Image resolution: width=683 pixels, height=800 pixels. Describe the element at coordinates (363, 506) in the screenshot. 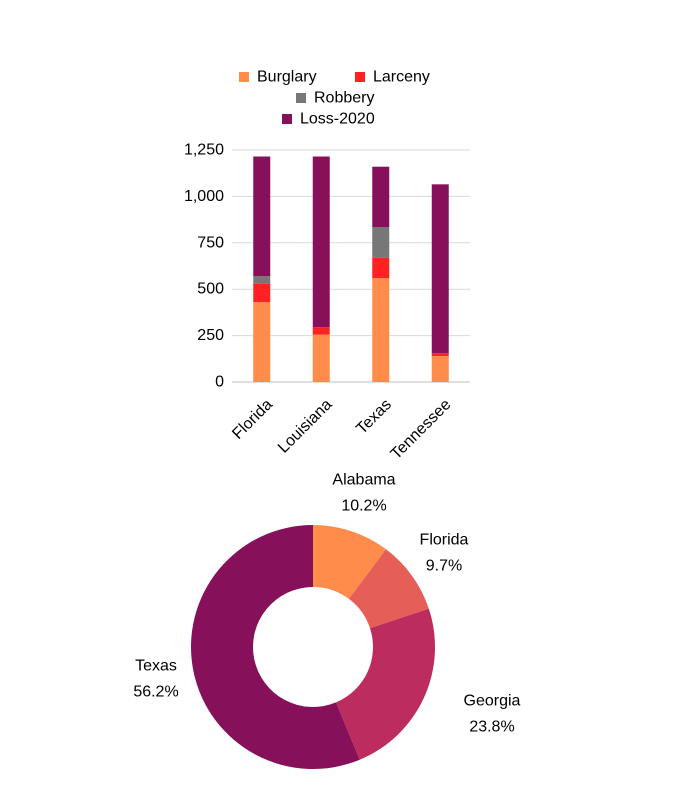

I see `slice-percent: 10.2%` at that location.